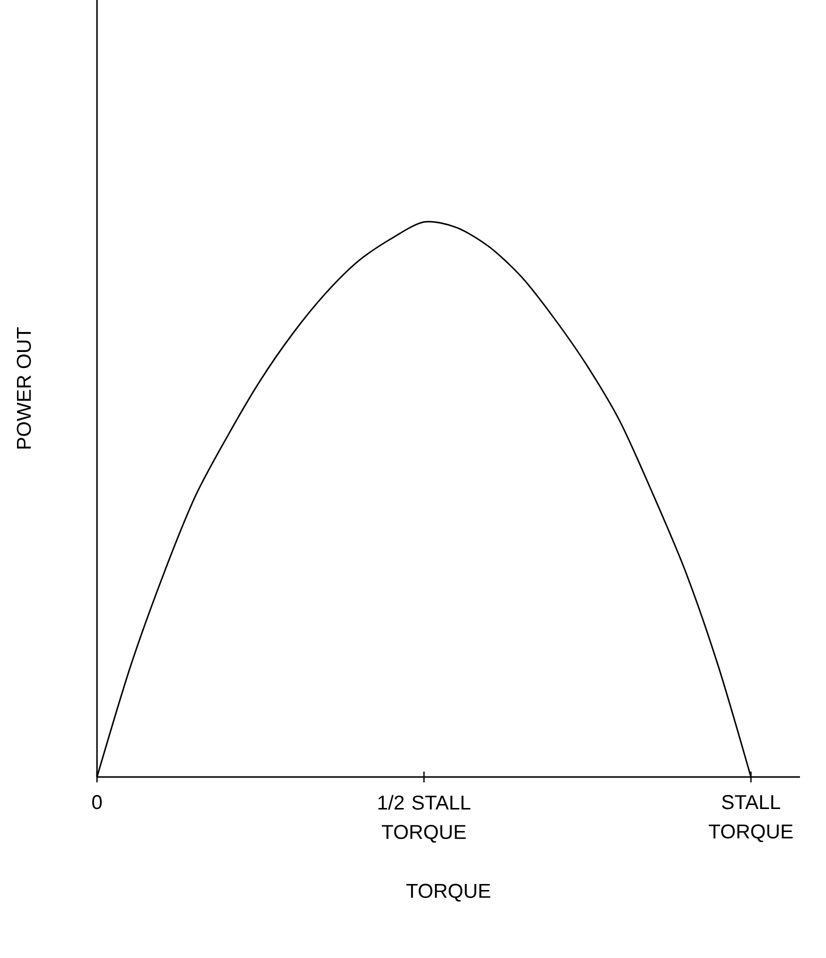  I want to click on x-tick-label: 0, so click(97, 802).